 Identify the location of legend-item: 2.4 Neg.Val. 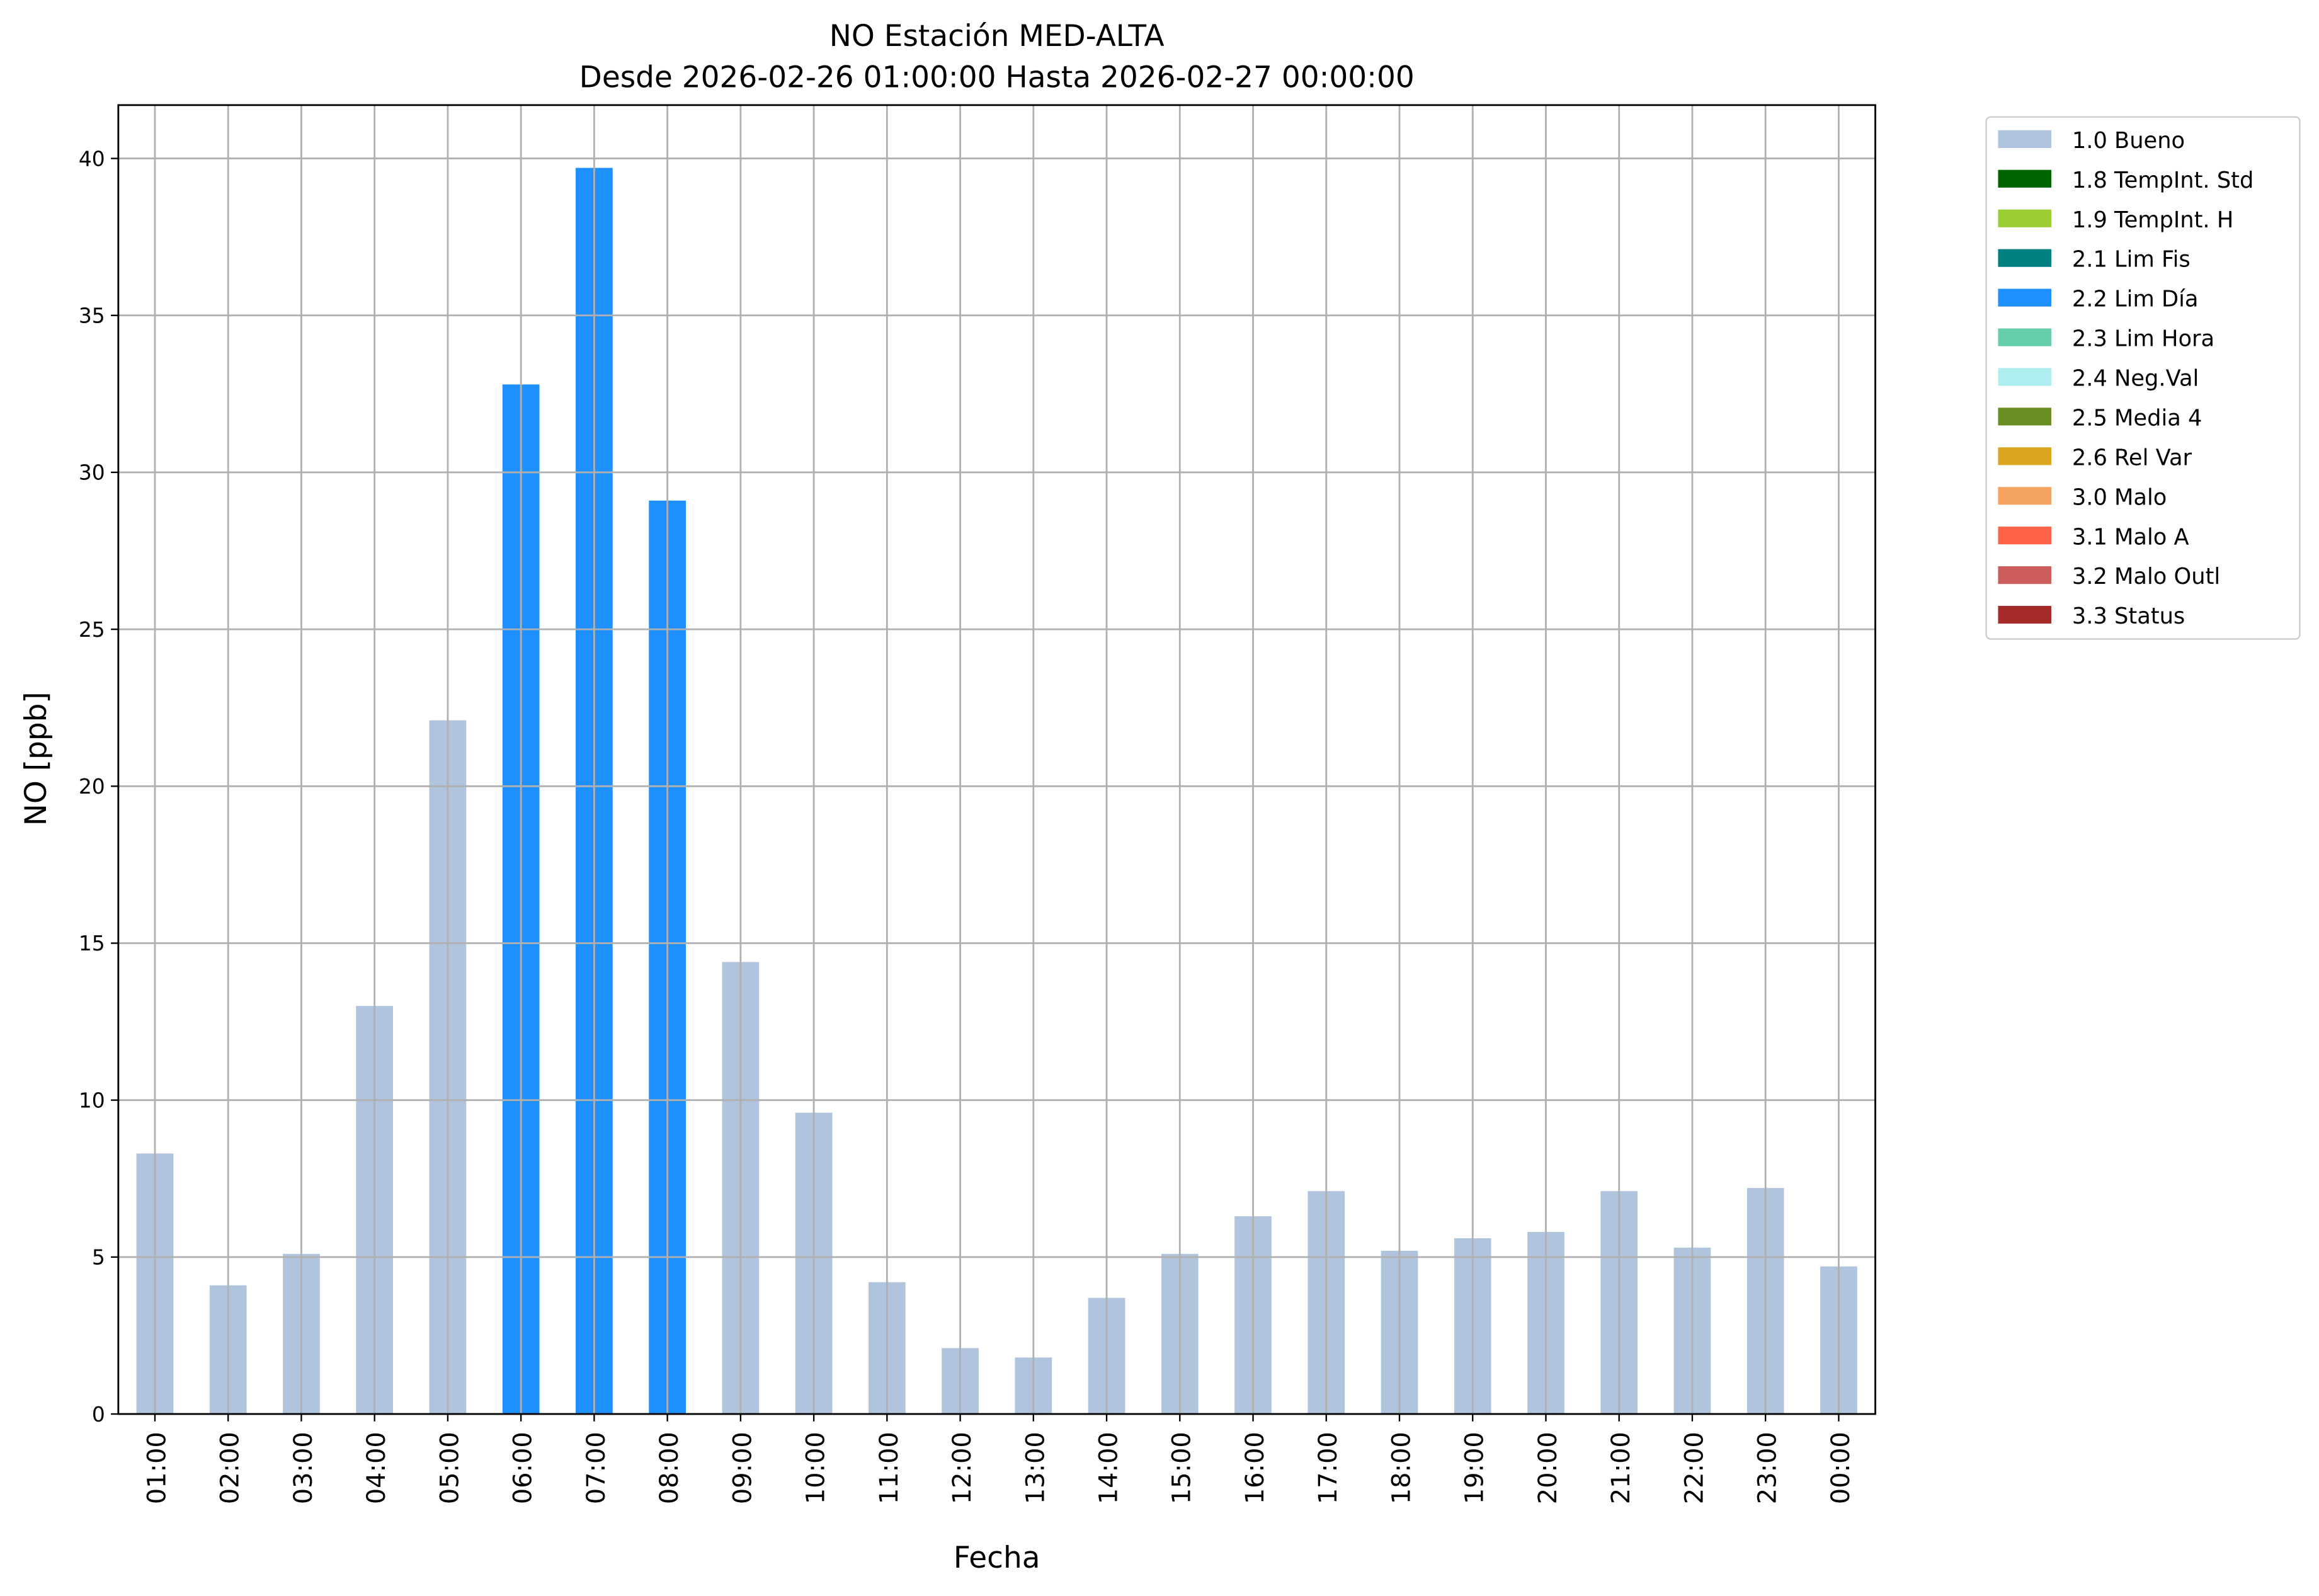
(2098, 379).